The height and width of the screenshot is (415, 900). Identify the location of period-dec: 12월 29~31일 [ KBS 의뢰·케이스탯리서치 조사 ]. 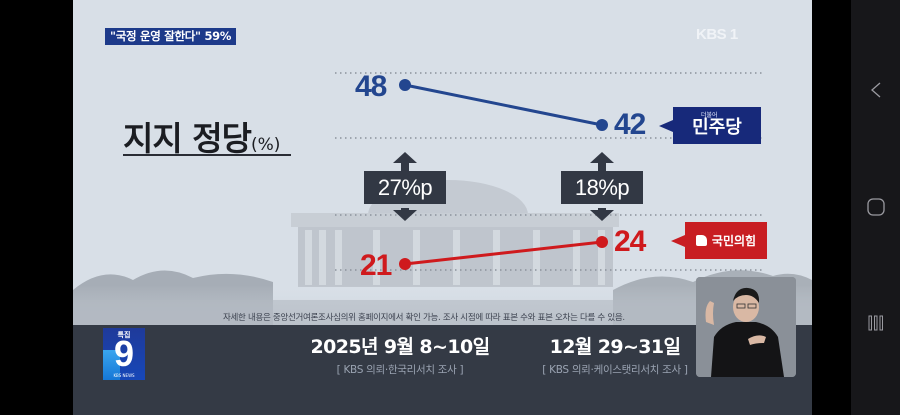
(615, 354).